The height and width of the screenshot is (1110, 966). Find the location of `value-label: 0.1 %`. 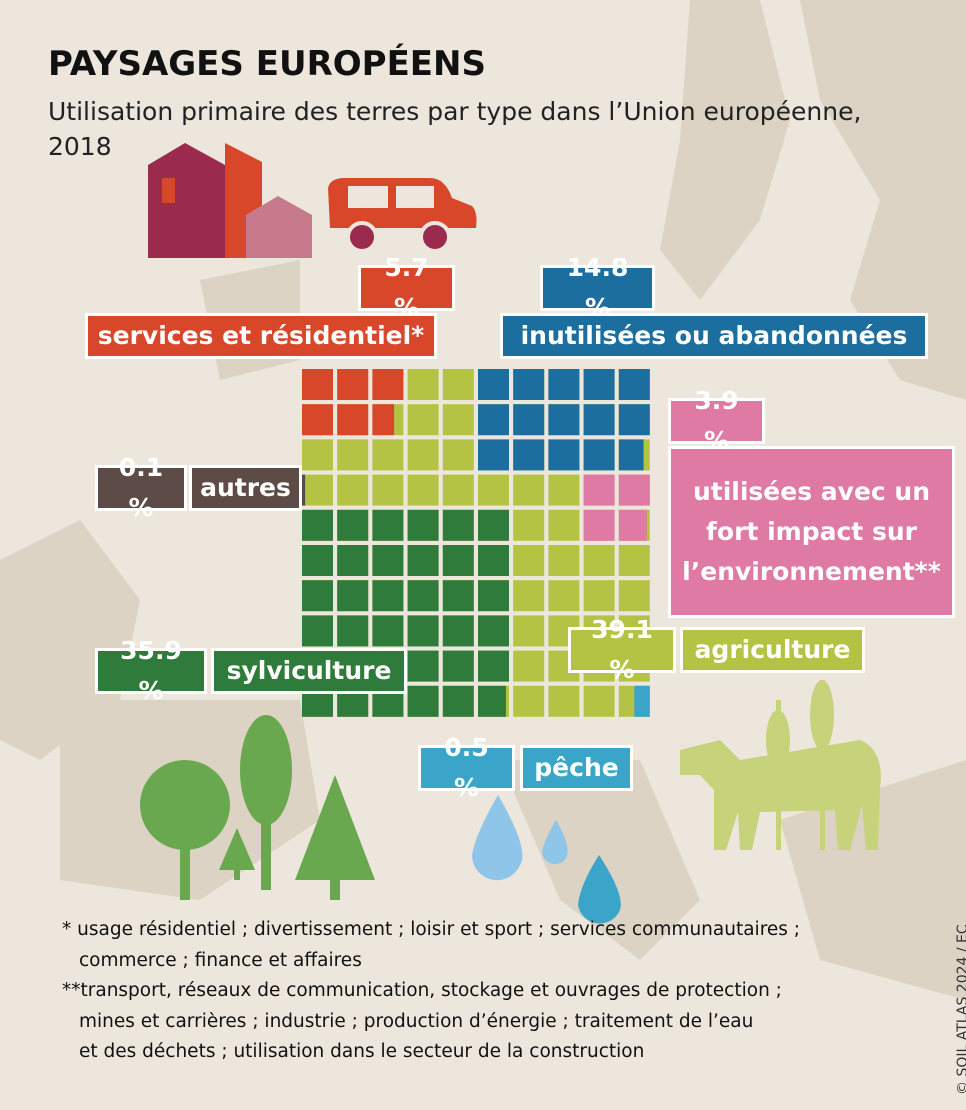

value-label: 0.1 % is located at coordinates (141, 487).